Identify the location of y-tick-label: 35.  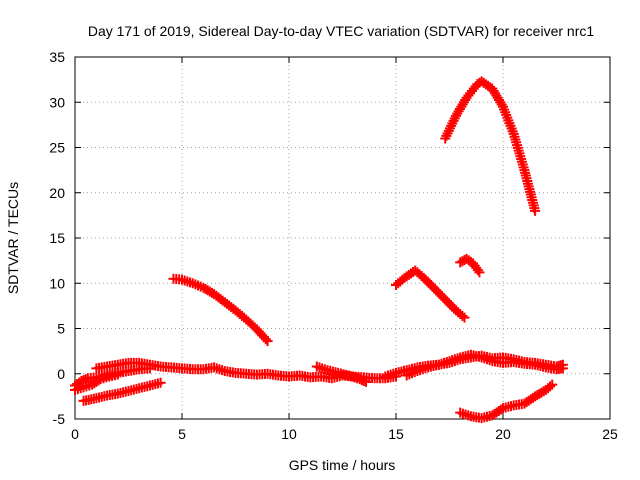
(57, 57).